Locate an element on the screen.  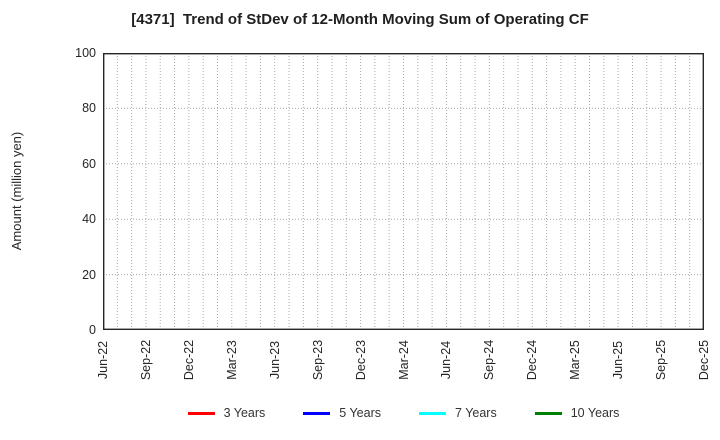
legend-item: 7 Years is located at coordinates (458, 413).